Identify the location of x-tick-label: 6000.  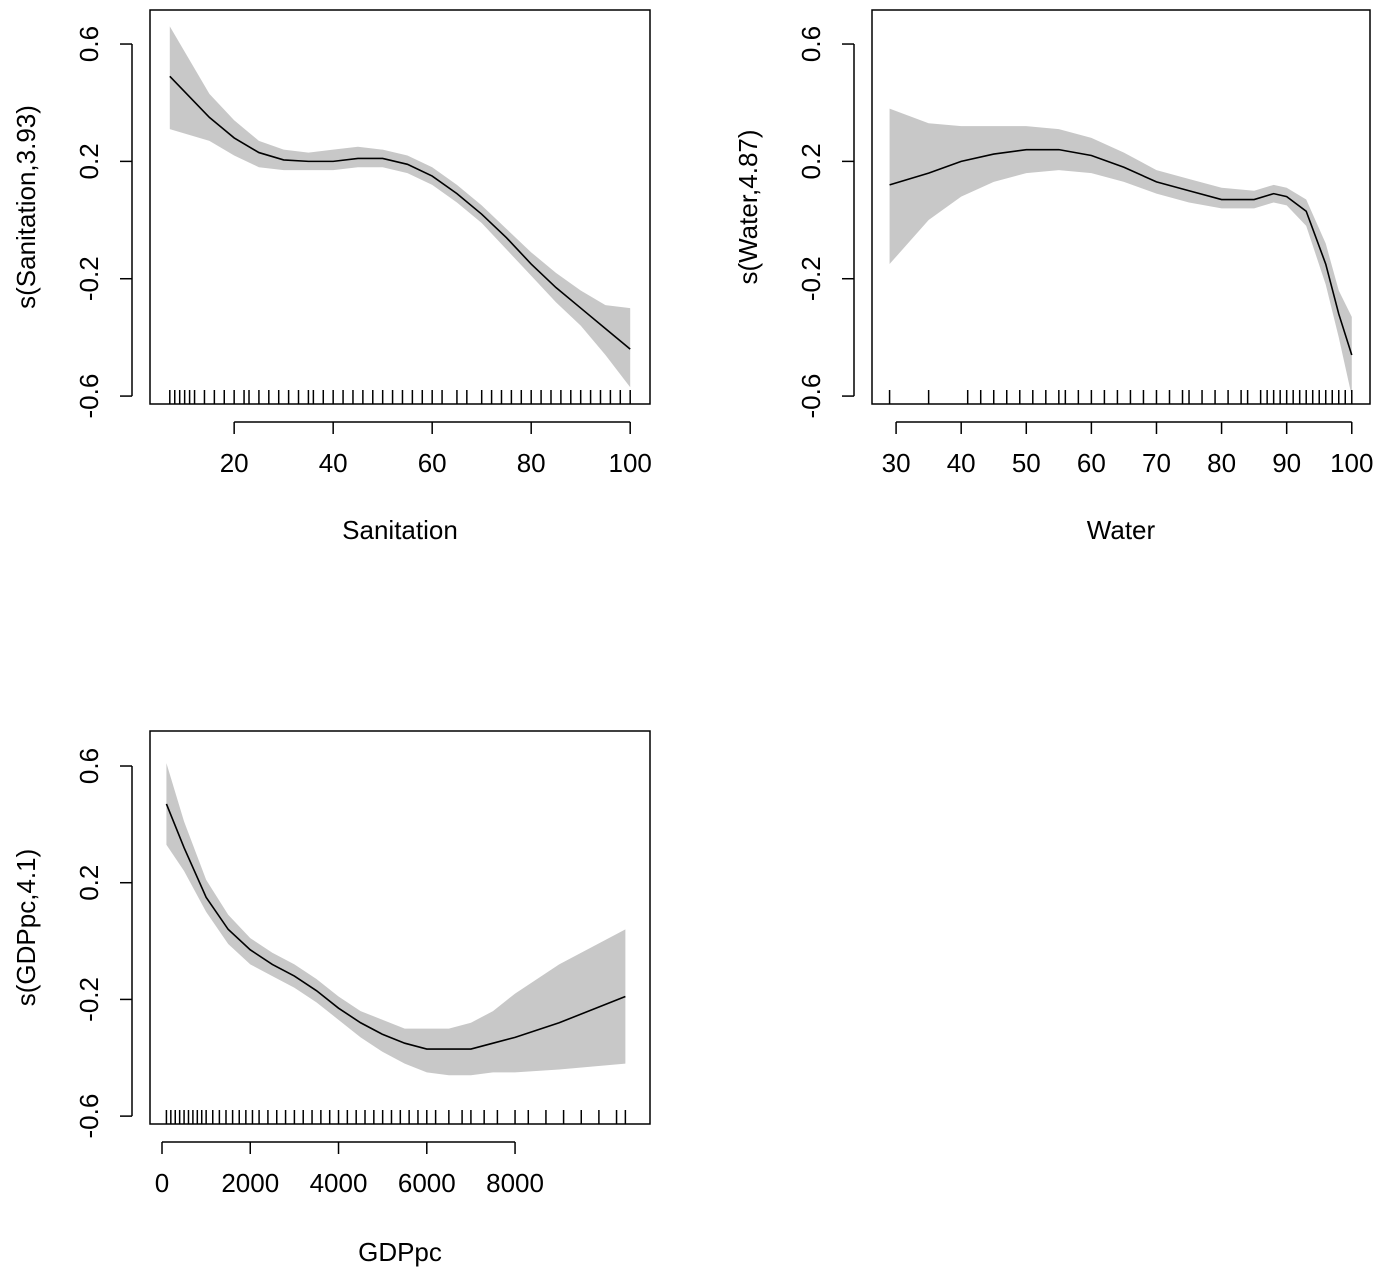
(427, 1183).